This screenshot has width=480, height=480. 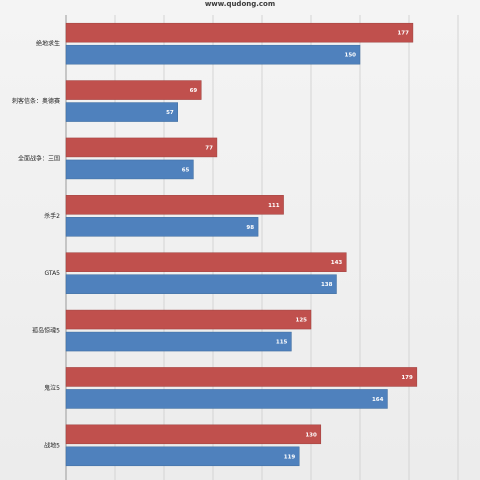 What do you see at coordinates (311, 435) in the screenshot?
I see `value-label: 130` at bounding box center [311, 435].